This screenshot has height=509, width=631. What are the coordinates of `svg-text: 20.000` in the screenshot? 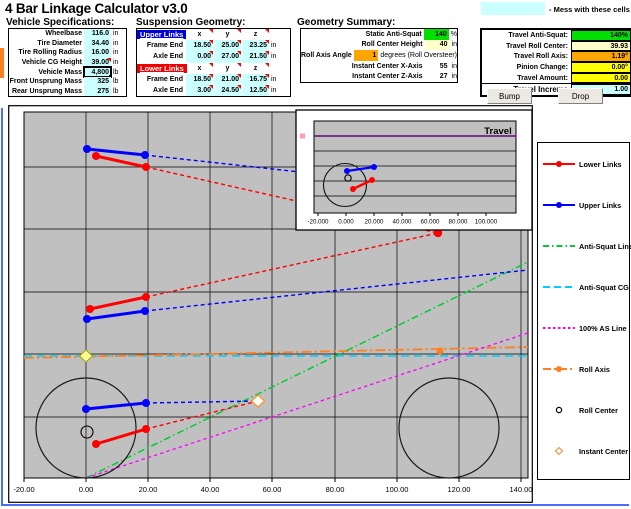 It's located at (374, 222).